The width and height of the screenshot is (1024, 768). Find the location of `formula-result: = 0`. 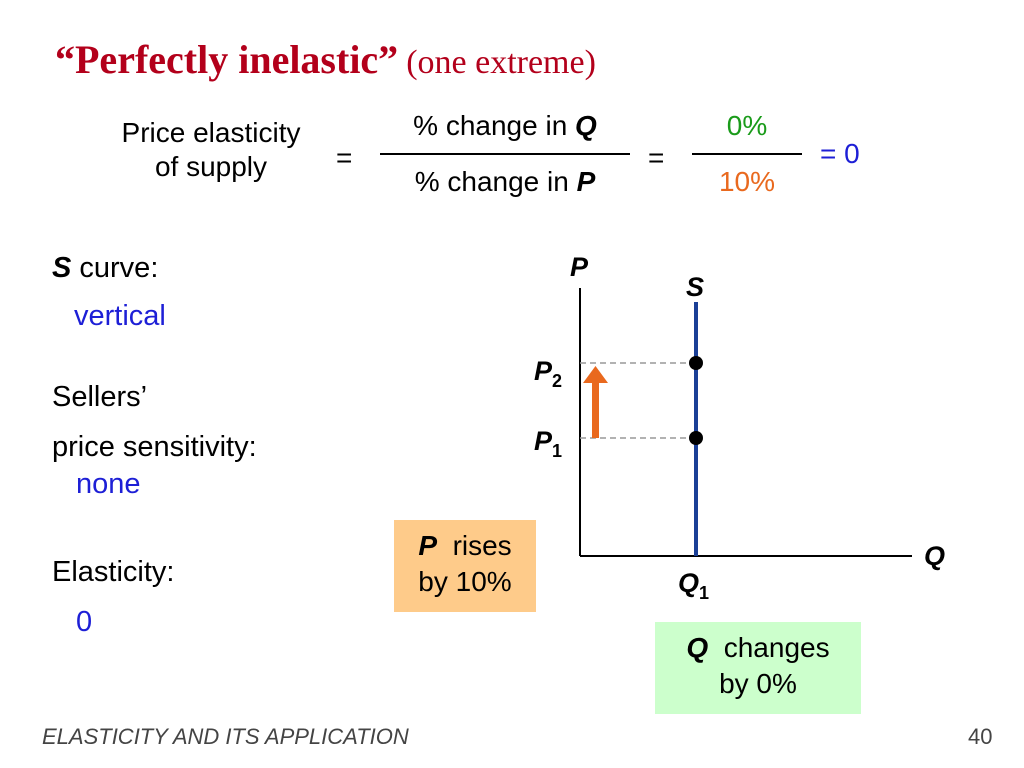

formula-result: = 0 is located at coordinates (840, 153).